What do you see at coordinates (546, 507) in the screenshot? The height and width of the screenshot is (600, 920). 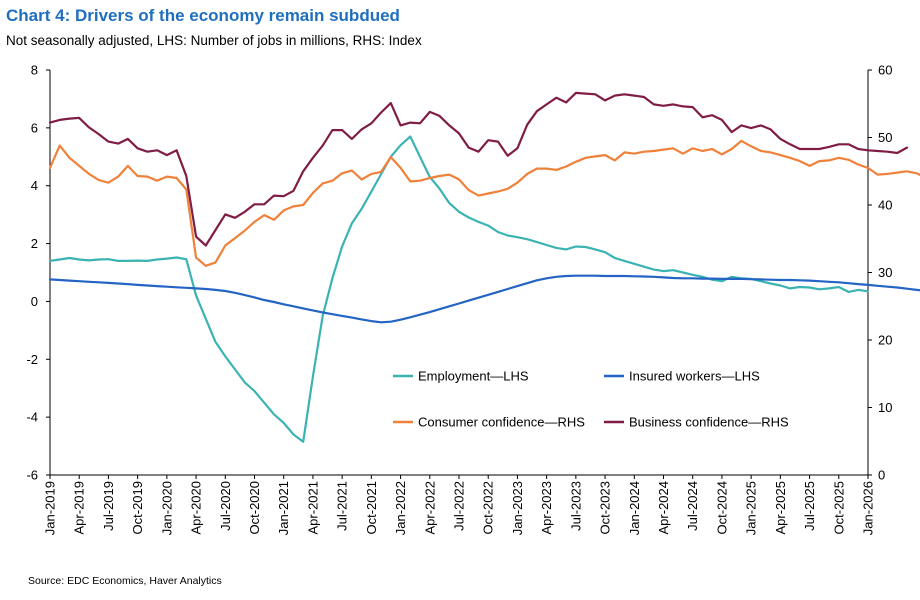 I see `x-axis-tick-label: Apr-2023` at bounding box center [546, 507].